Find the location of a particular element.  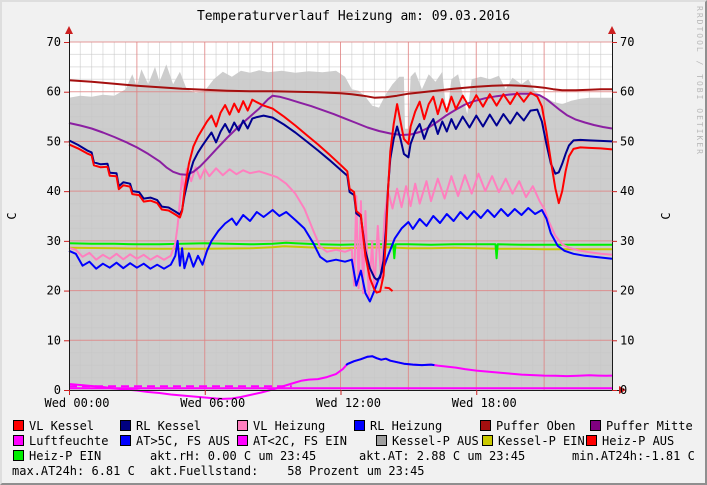

legend-item-at-2c-fs-ein: AT<2C, FS EIN is located at coordinates (292, 441).